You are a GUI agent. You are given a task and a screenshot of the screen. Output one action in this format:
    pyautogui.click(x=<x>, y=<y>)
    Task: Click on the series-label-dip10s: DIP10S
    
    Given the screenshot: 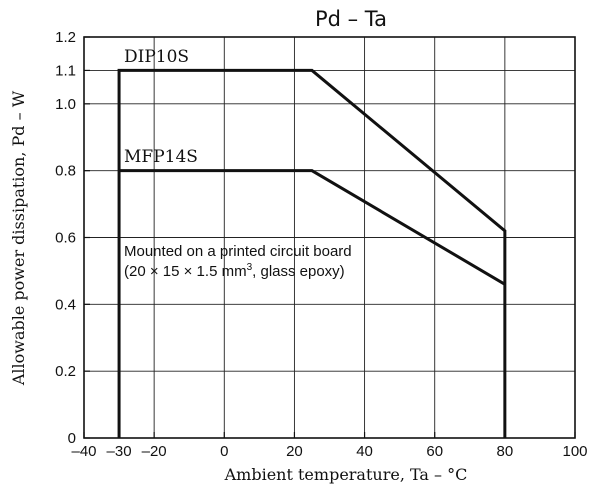 What is the action you would take?
    pyautogui.click(x=156, y=57)
    